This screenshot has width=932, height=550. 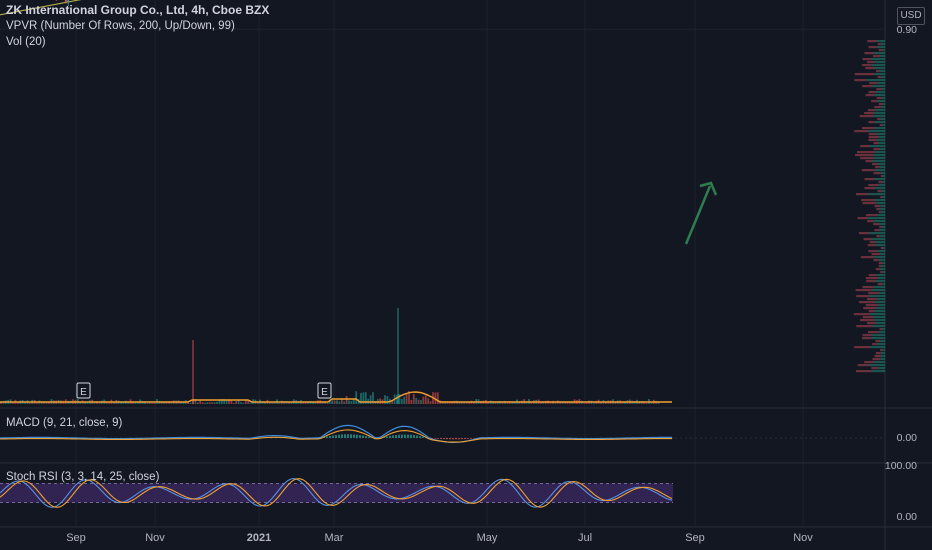 I want to click on macd-legend: MACD (9, 21, close, 9), so click(x=64, y=423).